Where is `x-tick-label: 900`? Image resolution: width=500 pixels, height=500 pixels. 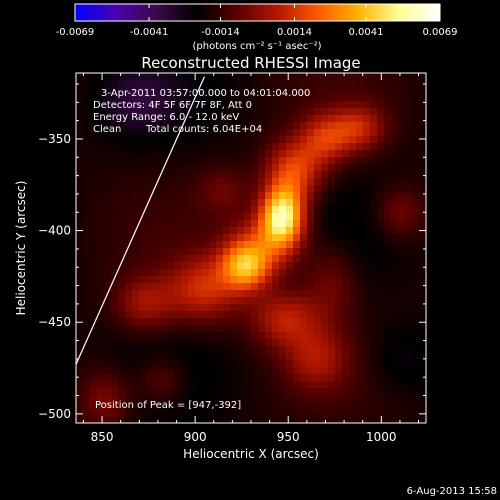 x-tick-label: 900 is located at coordinates (195, 437).